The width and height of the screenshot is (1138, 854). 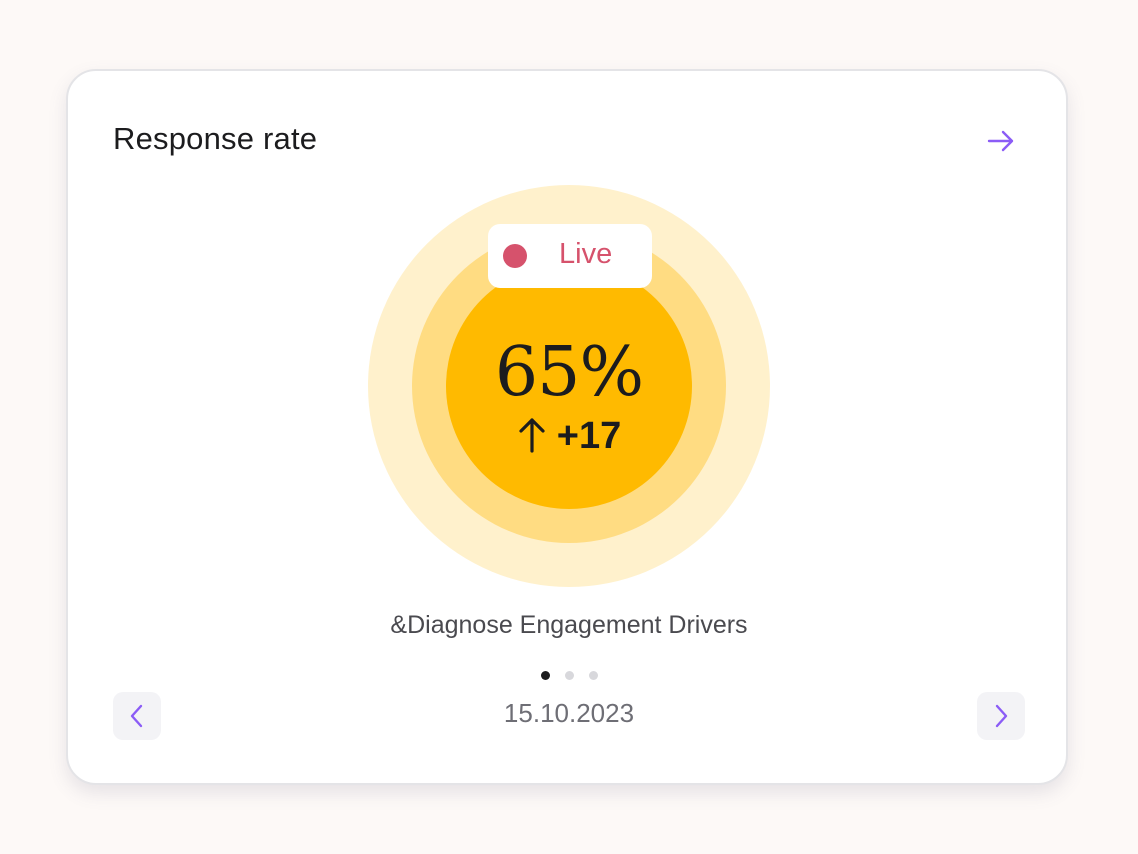 I want to click on pagination-dots, so click(x=571, y=676).